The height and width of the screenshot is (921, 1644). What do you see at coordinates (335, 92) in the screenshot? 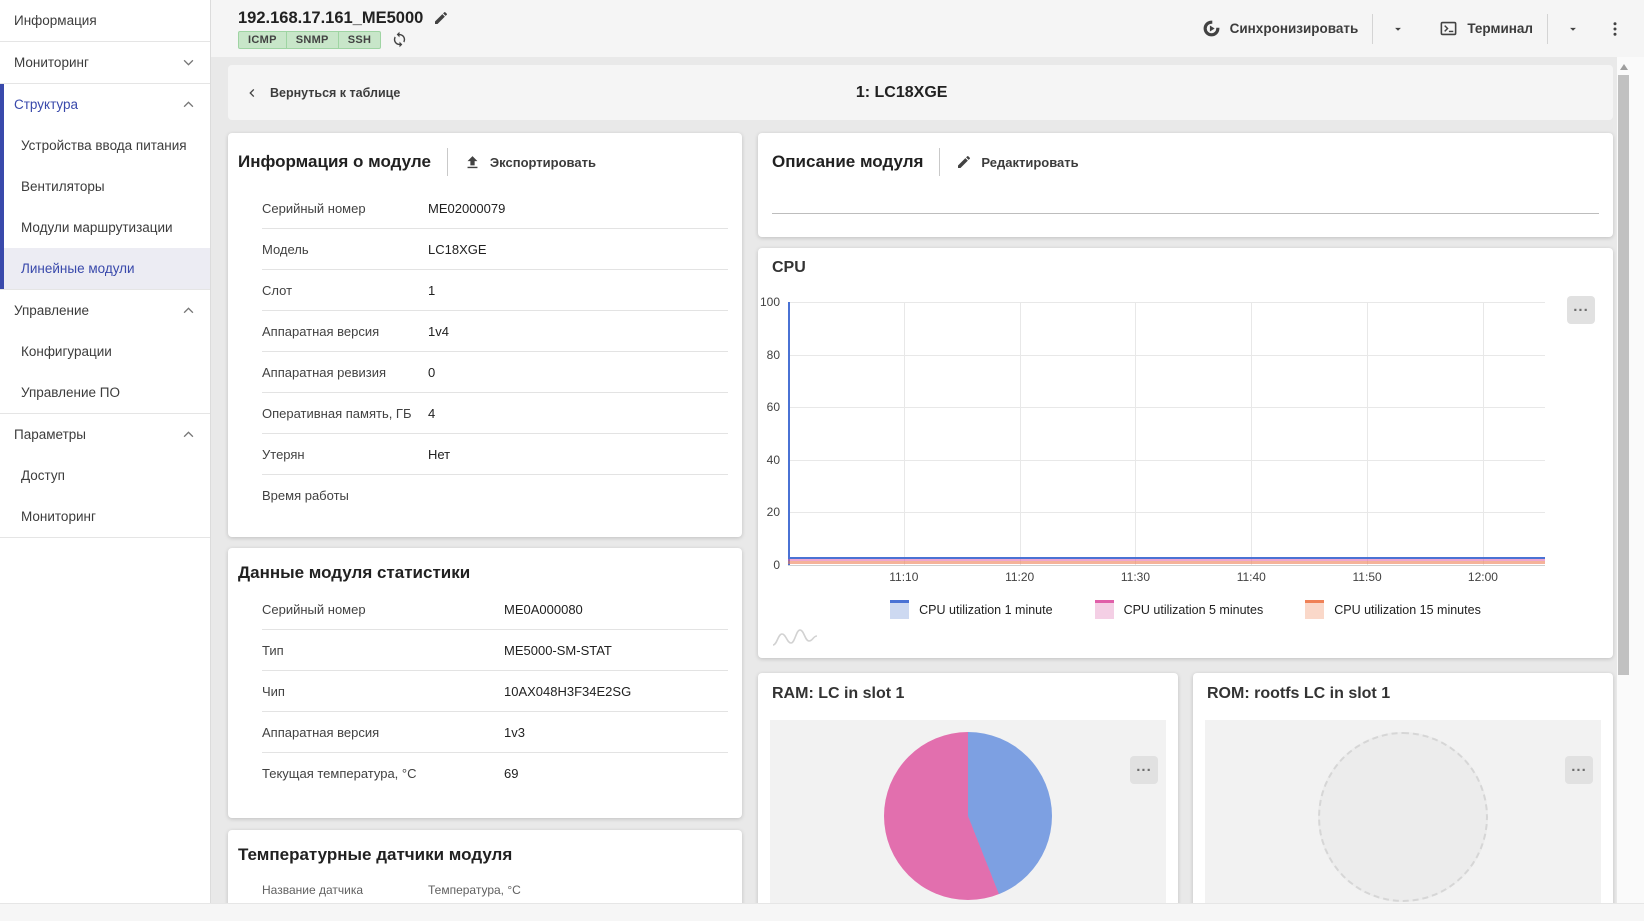
I see `back-to-table-label: Вернуться к таблице` at bounding box center [335, 92].